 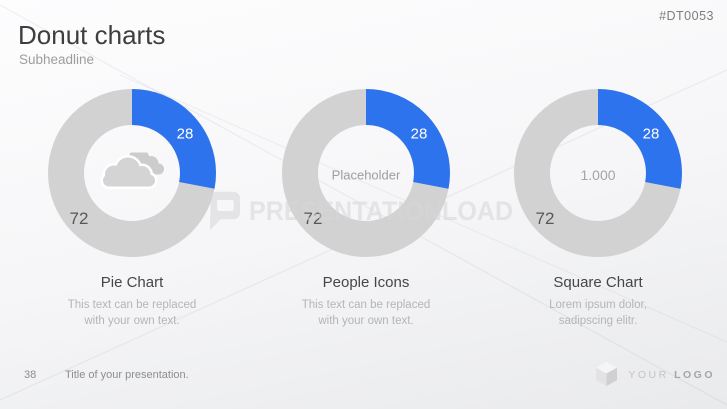 I want to click on logo-text: YOUR LOGO, so click(x=671, y=375).